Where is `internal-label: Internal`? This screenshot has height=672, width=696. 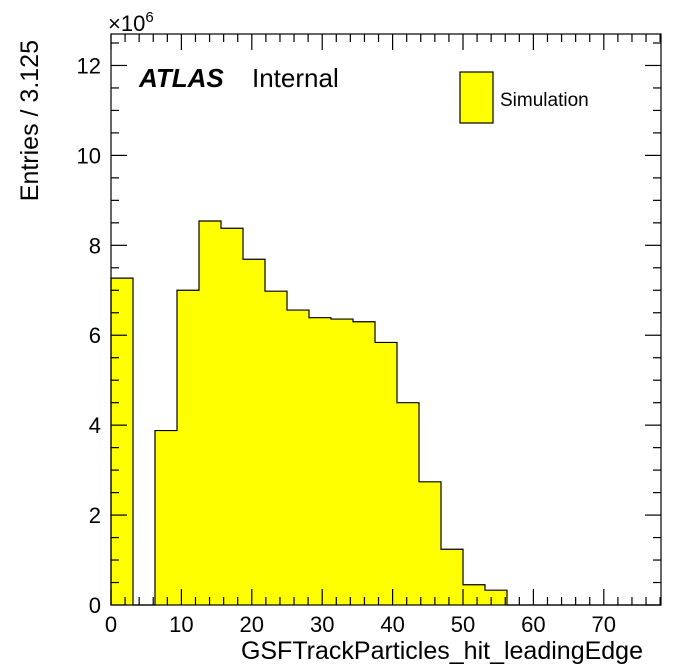
internal-label: Internal is located at coordinates (295, 78).